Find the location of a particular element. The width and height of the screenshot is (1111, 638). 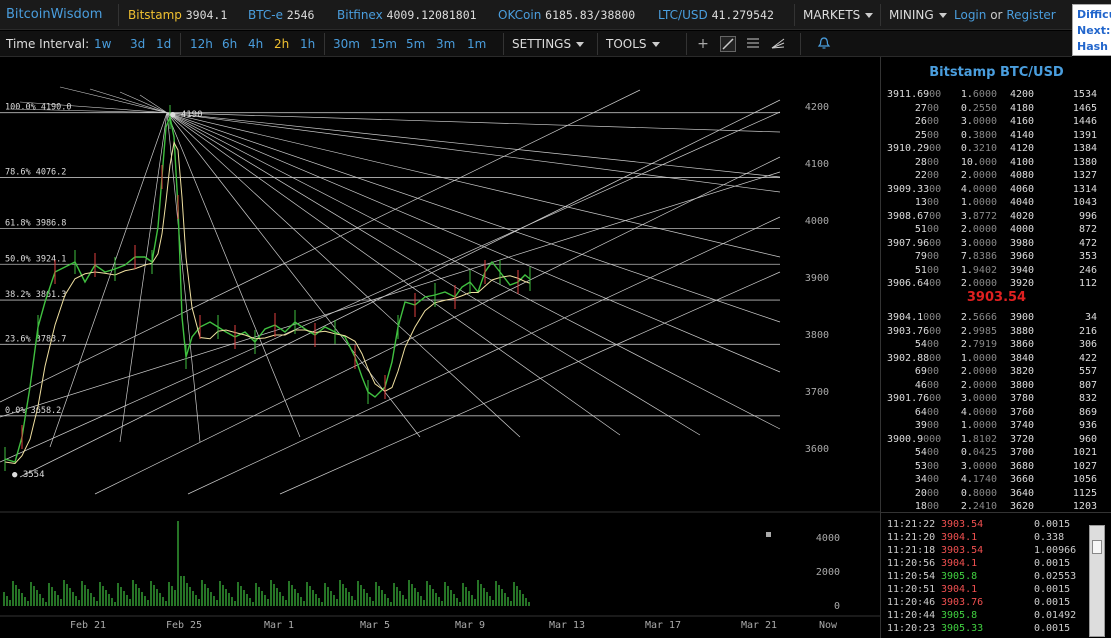

interval-3m: 3m is located at coordinates (446, 44).